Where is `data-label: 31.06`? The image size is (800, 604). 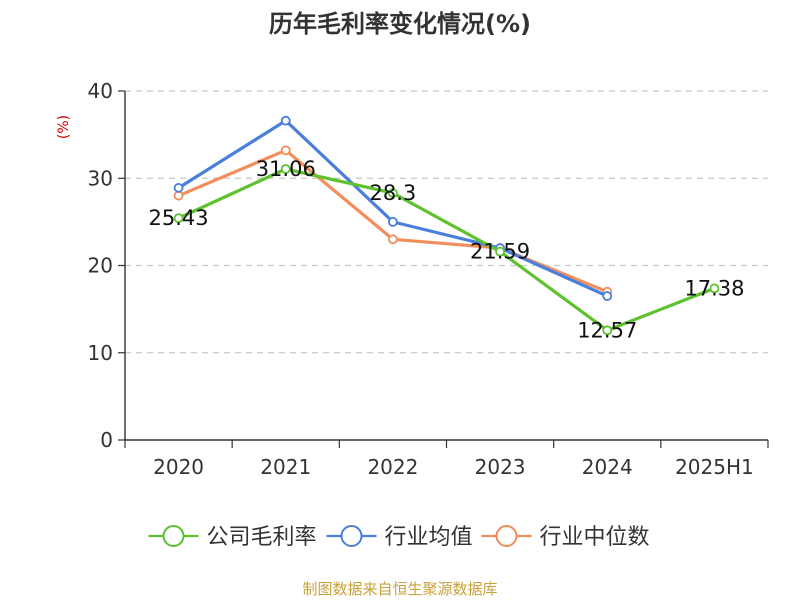
data-label: 31.06 is located at coordinates (286, 169).